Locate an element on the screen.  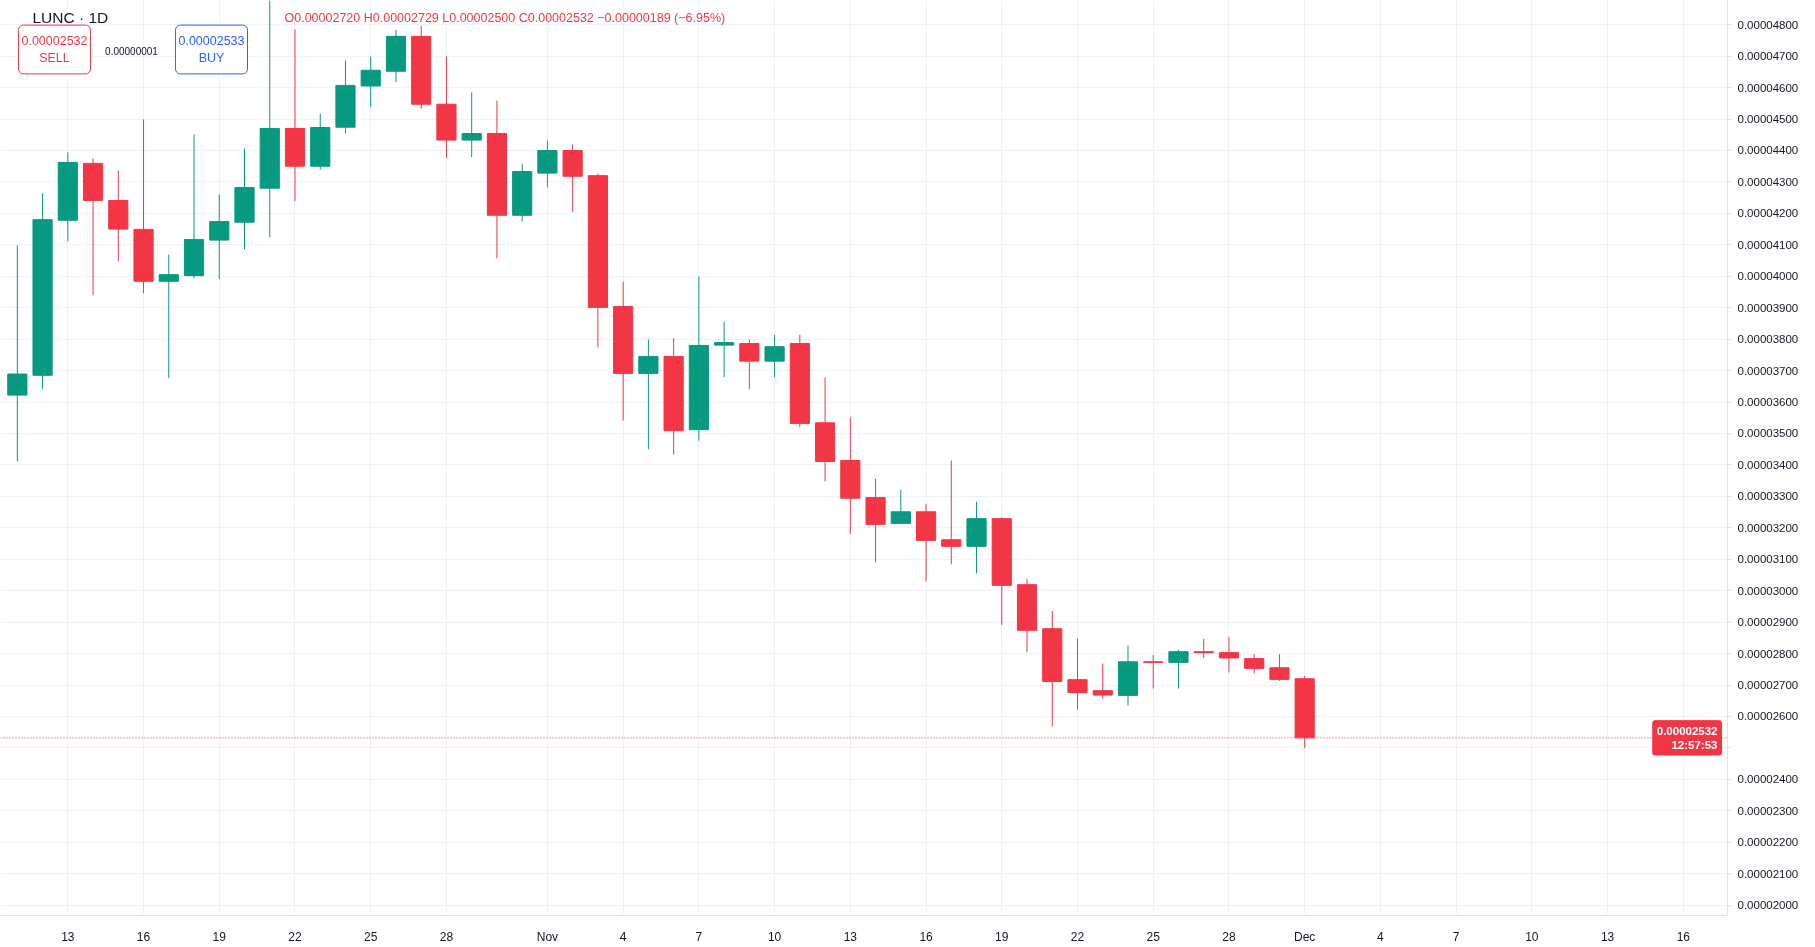
y-tick-label: 0.00002000 is located at coordinates (1768, 905).